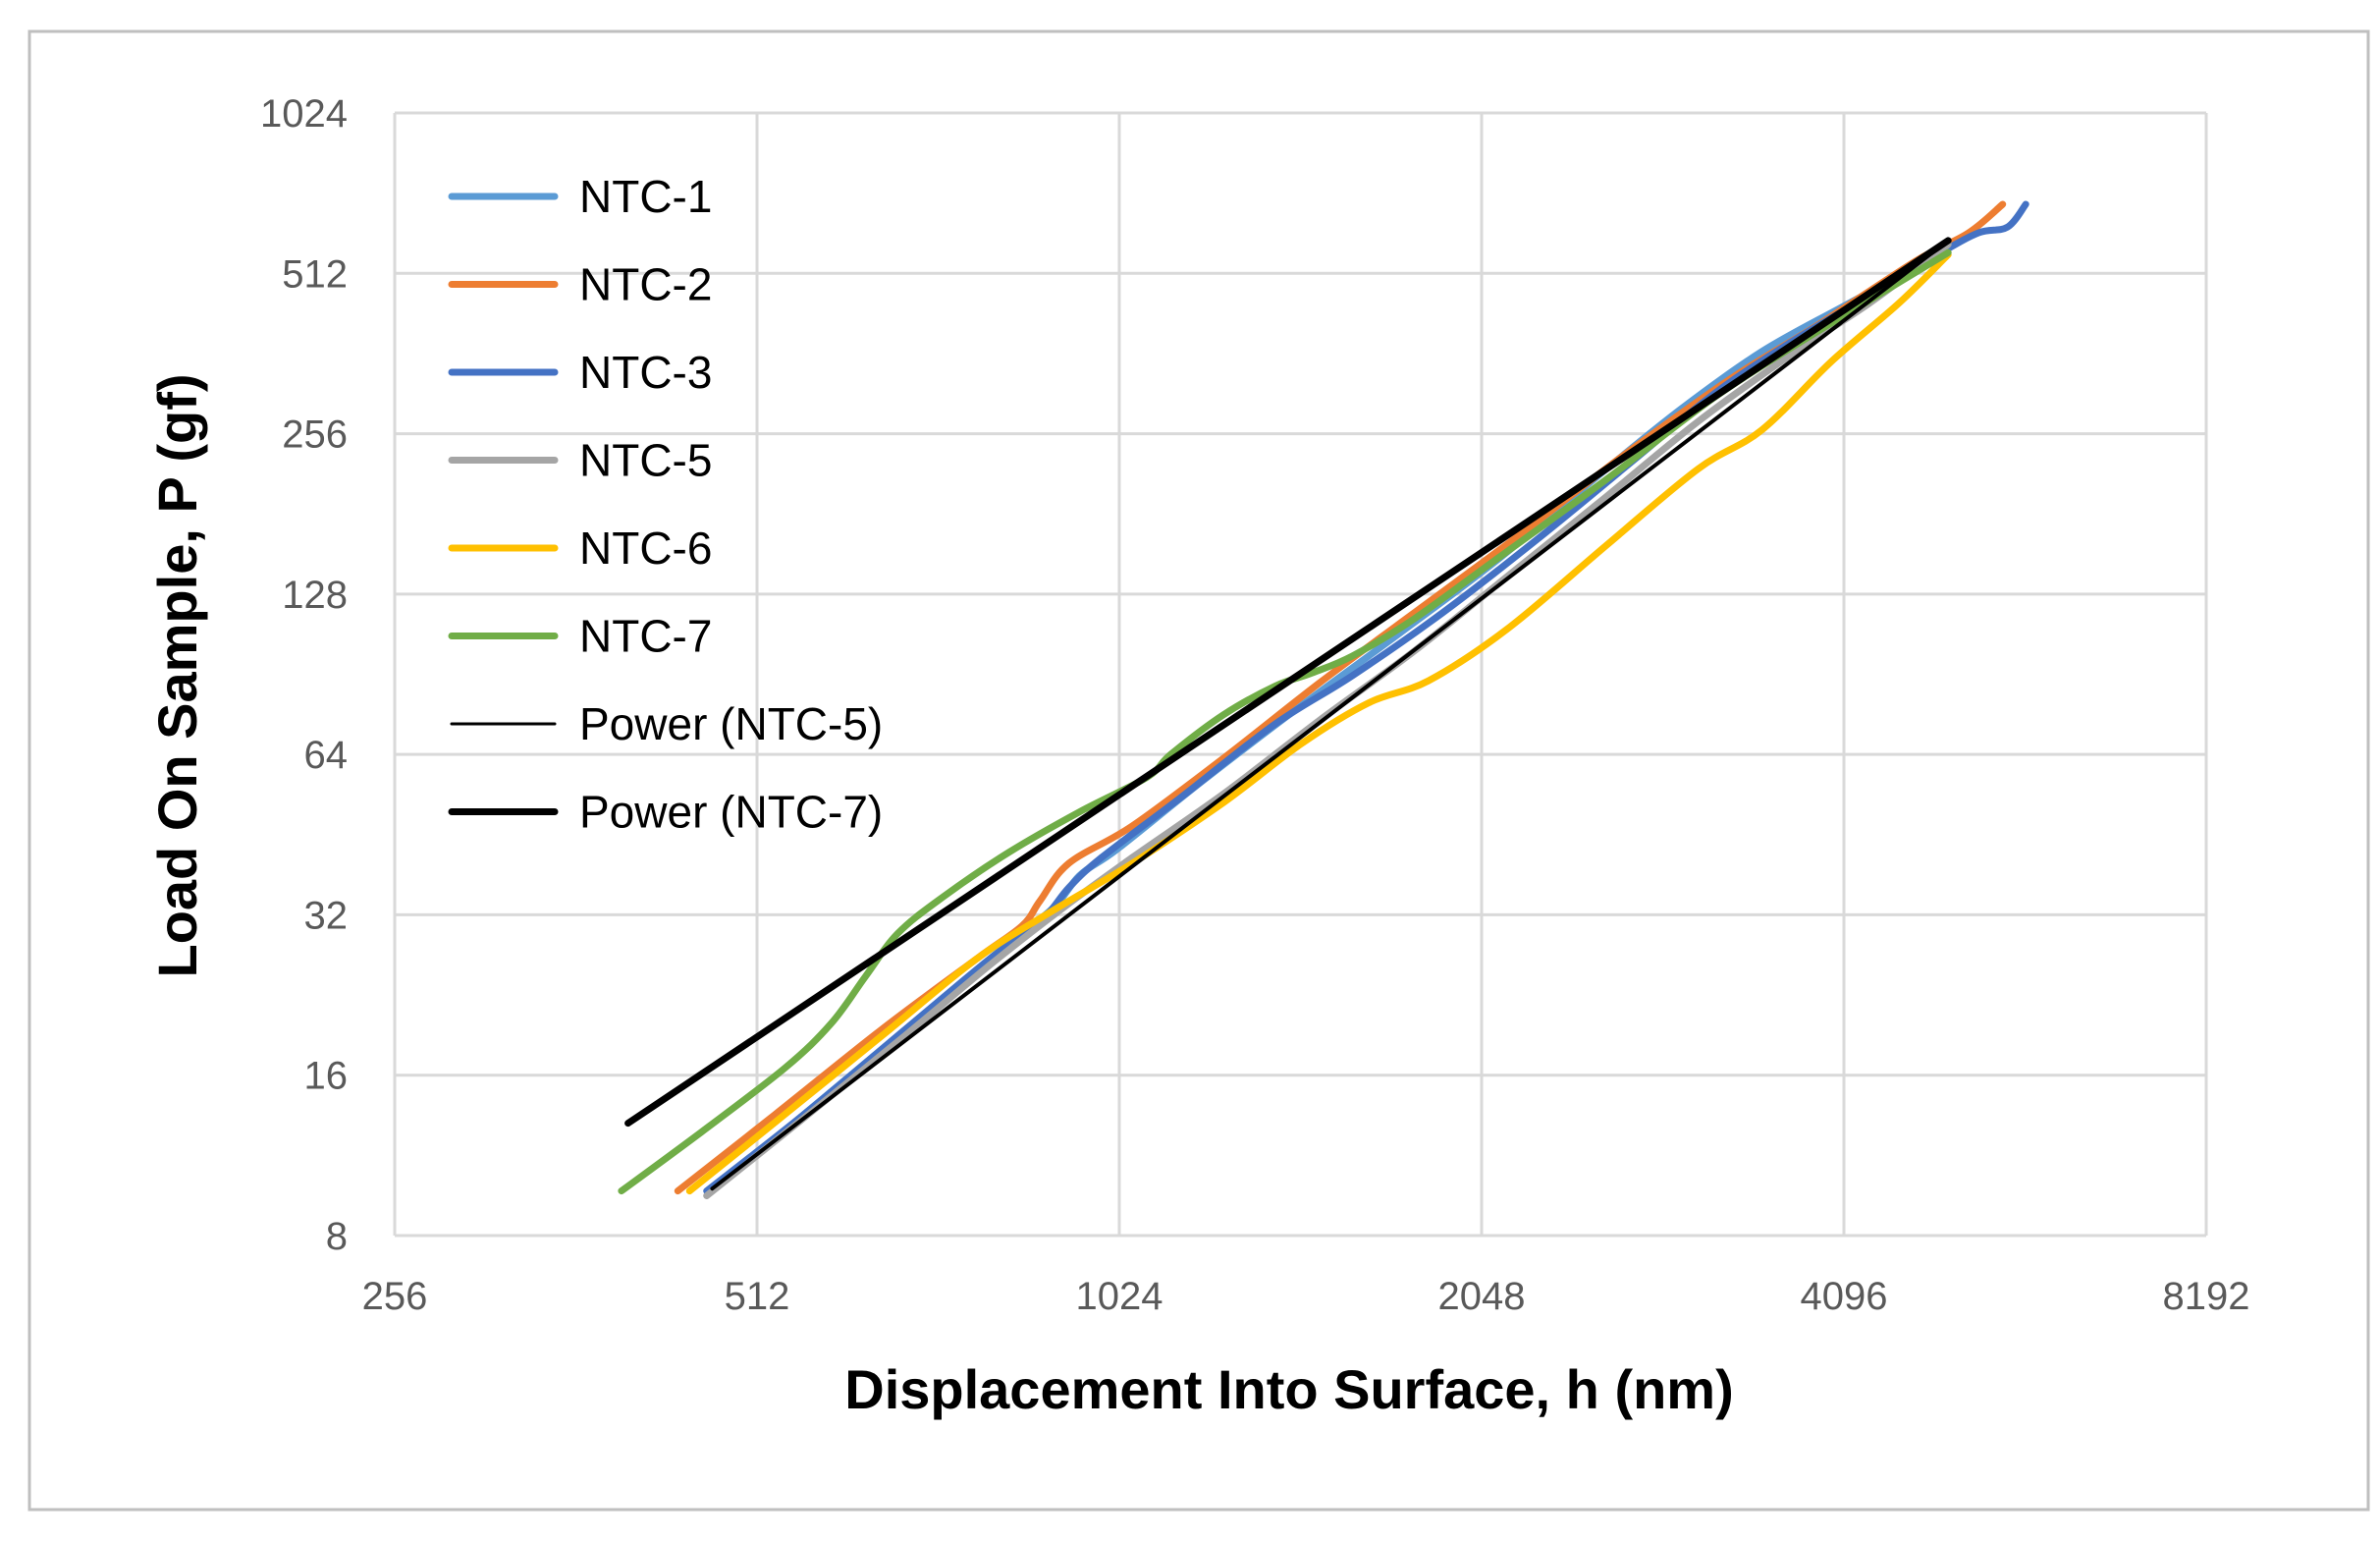 Image resolution: width=2380 pixels, height=1542 pixels. Describe the element at coordinates (304, 114) in the screenshot. I see `y-tick-label: 1024` at that location.